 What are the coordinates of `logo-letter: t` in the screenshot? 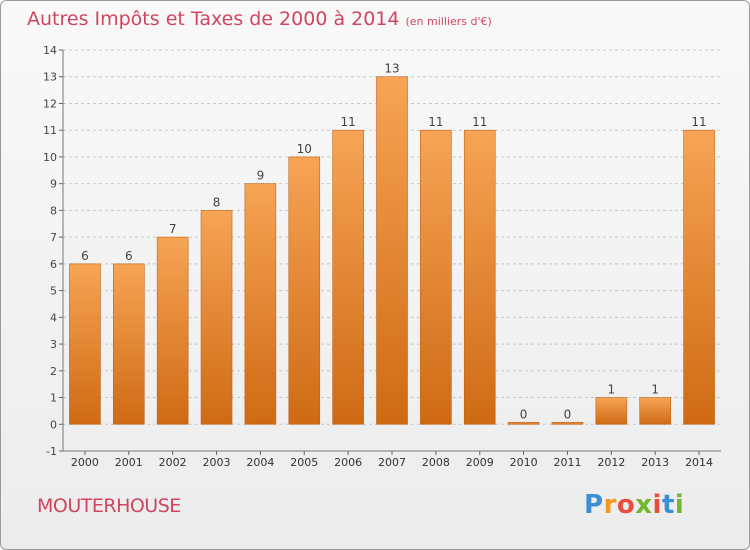 It's located at (668, 505).